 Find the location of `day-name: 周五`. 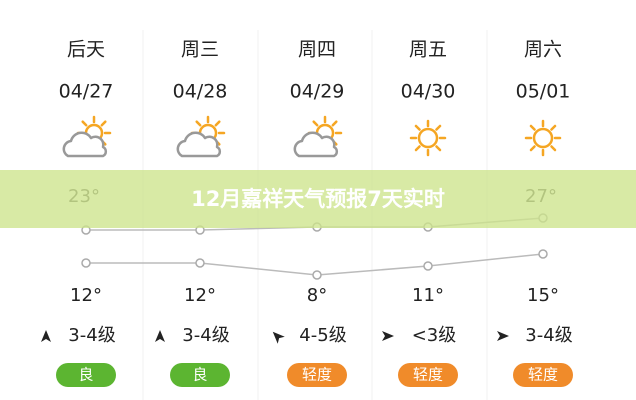

day-name: 周五 is located at coordinates (428, 50).